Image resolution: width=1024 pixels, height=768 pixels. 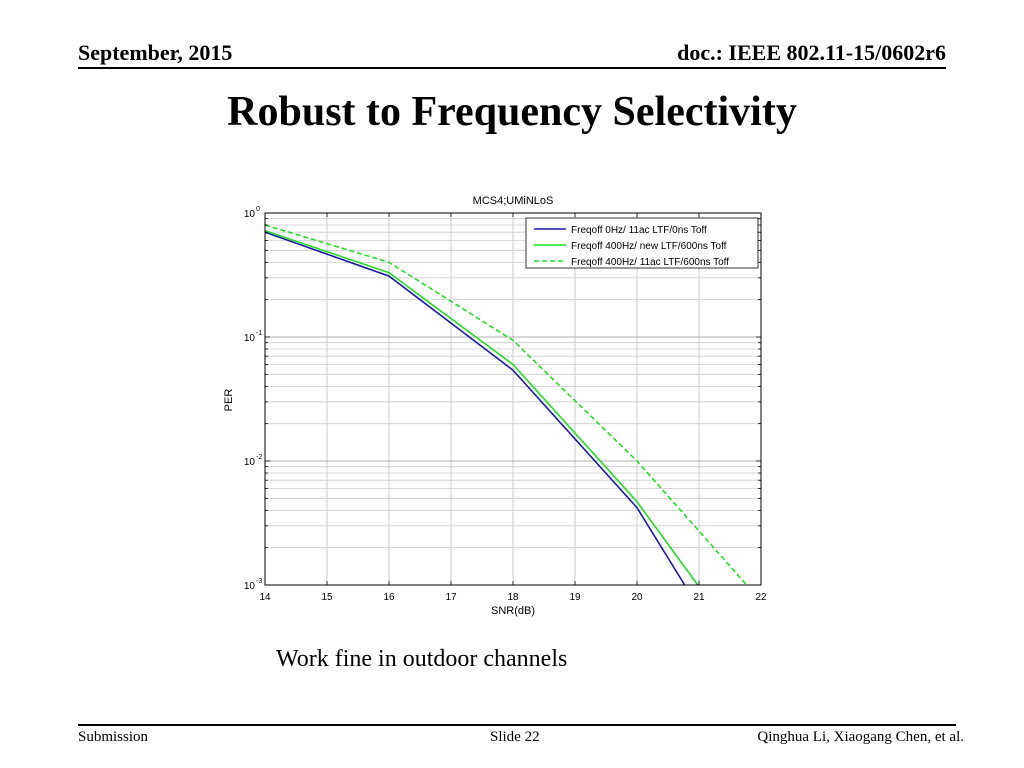 What do you see at coordinates (259, 457) in the screenshot?
I see `y-tick-exponent: -2` at bounding box center [259, 457].